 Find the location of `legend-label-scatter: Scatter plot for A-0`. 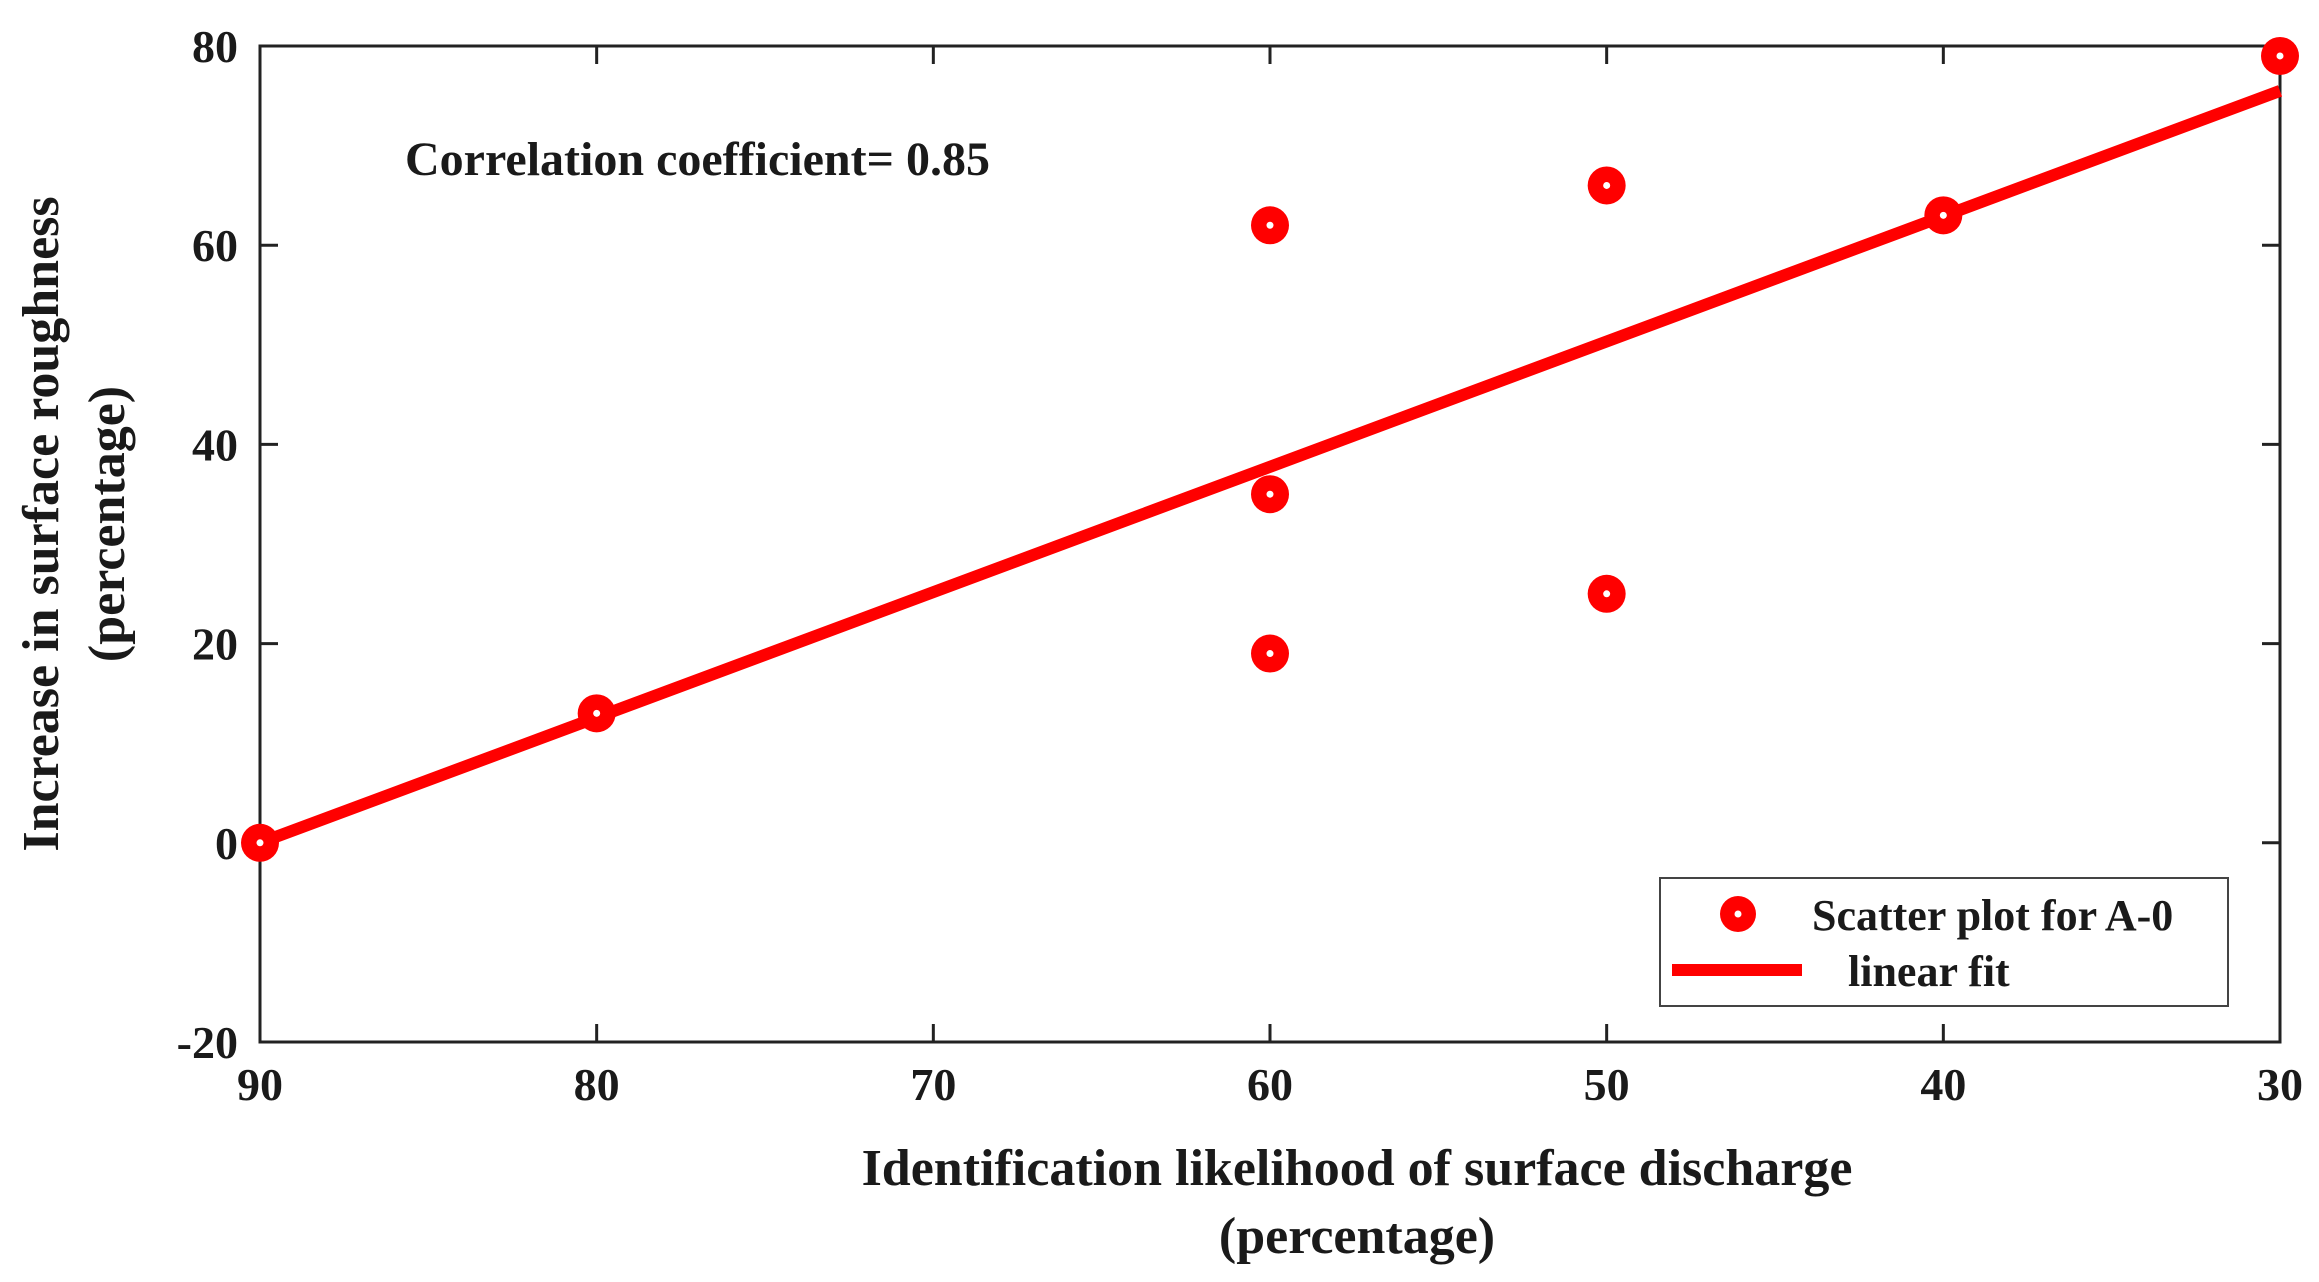

legend-label-scatter: Scatter plot for A-0 is located at coordinates (1992, 915).